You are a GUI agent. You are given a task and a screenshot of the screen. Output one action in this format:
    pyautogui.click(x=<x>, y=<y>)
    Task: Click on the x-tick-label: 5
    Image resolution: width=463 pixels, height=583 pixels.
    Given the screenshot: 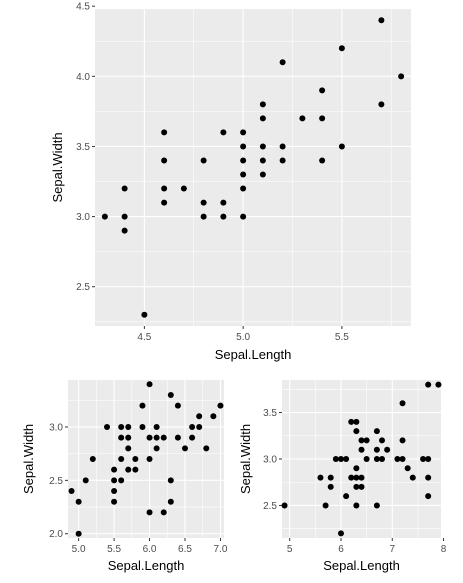 What is the action you would take?
    pyautogui.click(x=290, y=549)
    